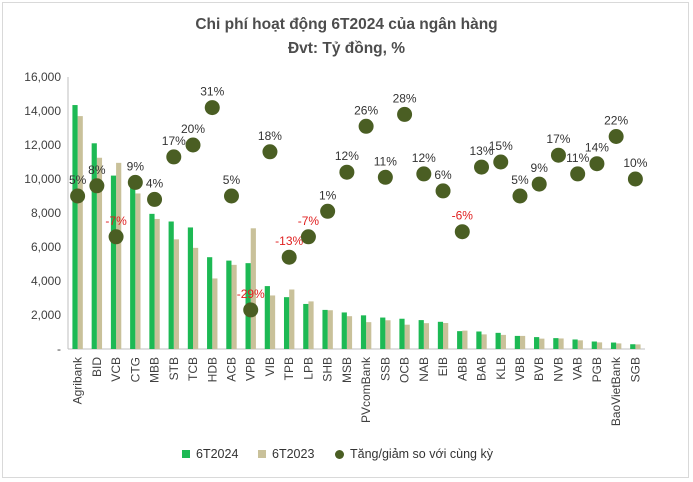 This screenshot has width=693, height=482. Describe the element at coordinates (325, 329) in the screenshot. I see `bar-6t2024-SHB` at that location.